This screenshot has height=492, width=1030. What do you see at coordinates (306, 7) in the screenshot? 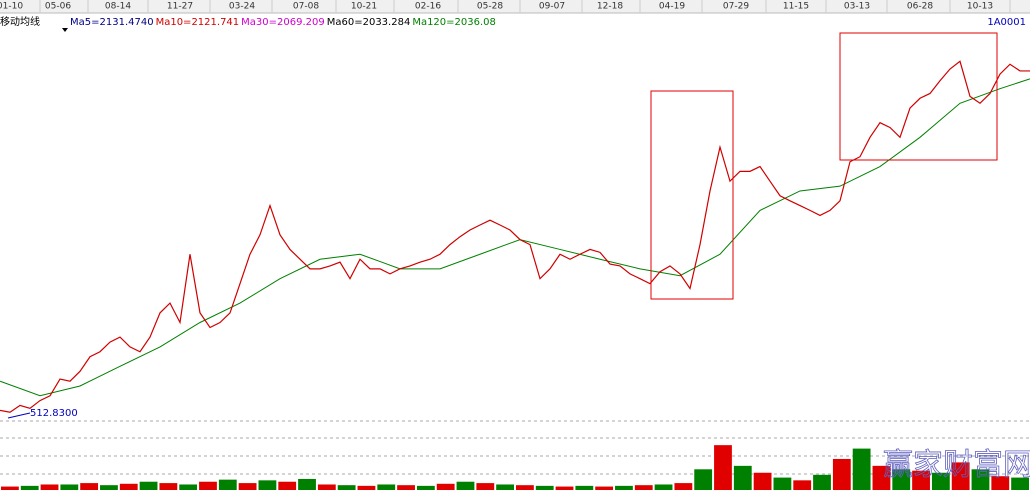
I see `x-tick-label: 07-08` at bounding box center [306, 7].